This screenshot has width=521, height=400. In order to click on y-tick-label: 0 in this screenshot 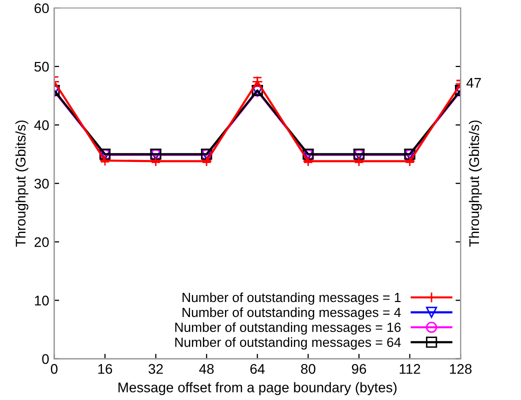, I will do `click(45, 359)`.